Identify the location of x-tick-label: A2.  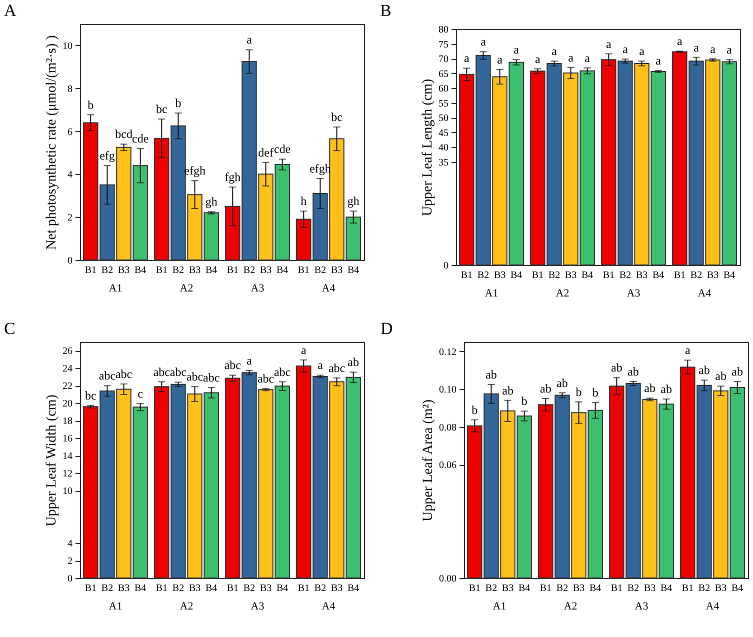
(187, 288).